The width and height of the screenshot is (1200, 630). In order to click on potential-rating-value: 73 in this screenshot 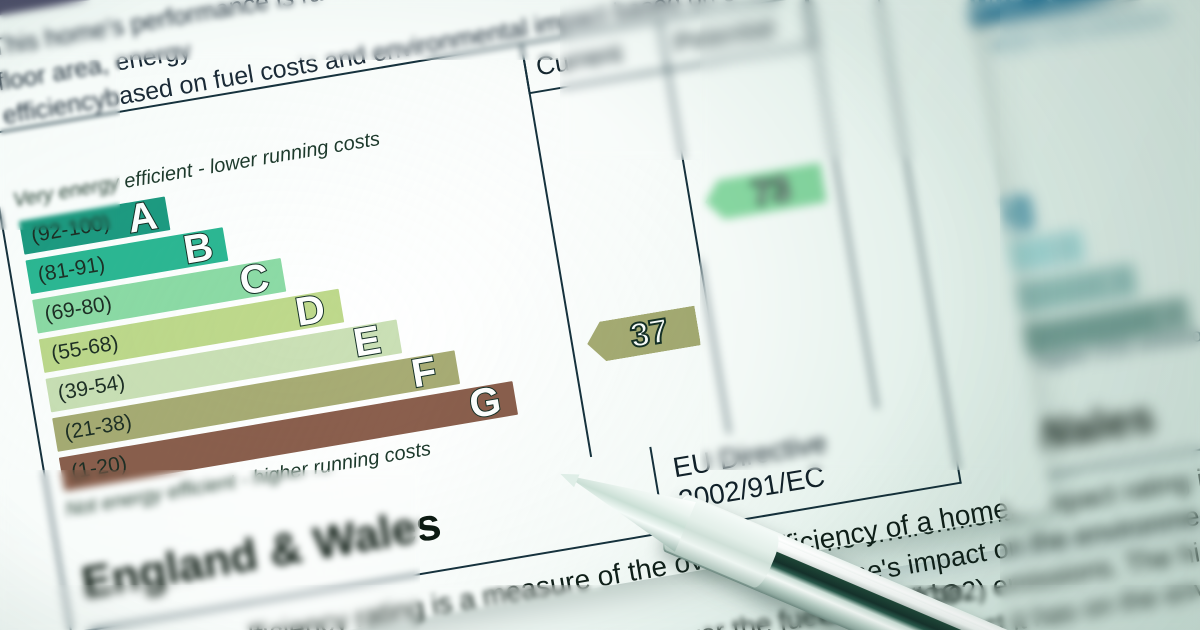, I will do `click(771, 190)`.